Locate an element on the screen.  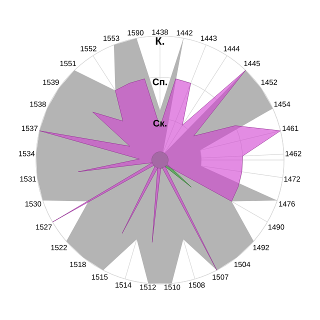
y-tick-label: Ск. is located at coordinates (159, 123).